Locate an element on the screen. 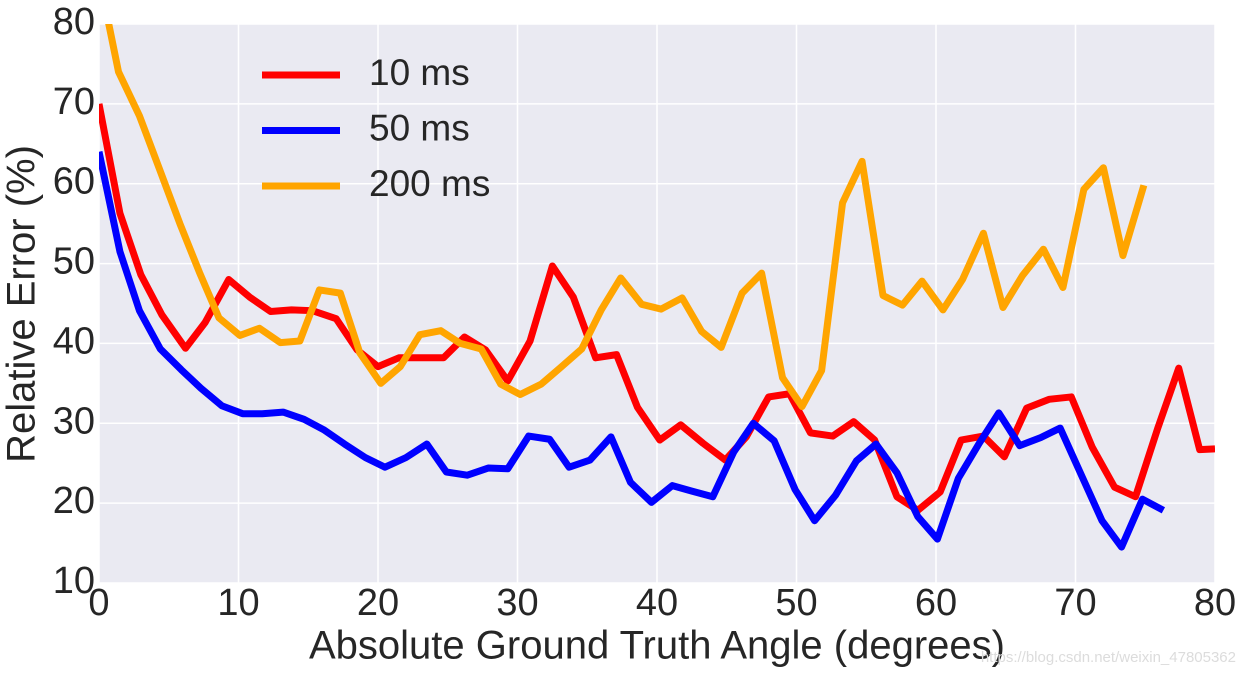 The height and width of the screenshot is (676, 1244). y-tick-label: 80 is located at coordinates (74, 22).